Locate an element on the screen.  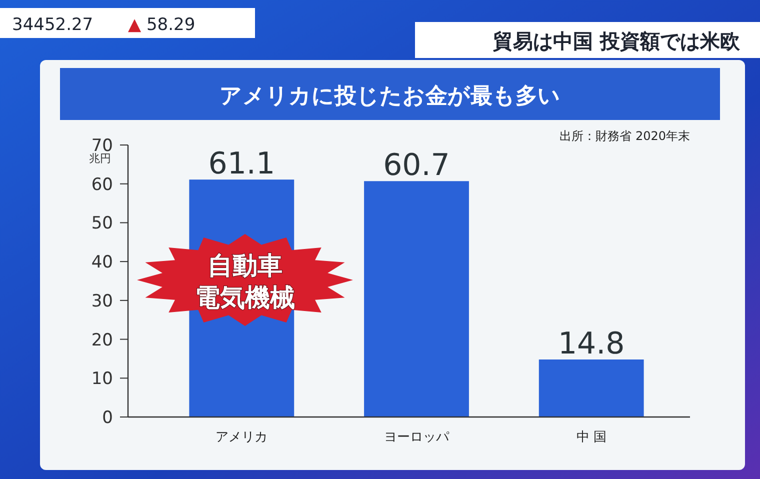
y-tick-label: 10 is located at coordinates (102, 379).